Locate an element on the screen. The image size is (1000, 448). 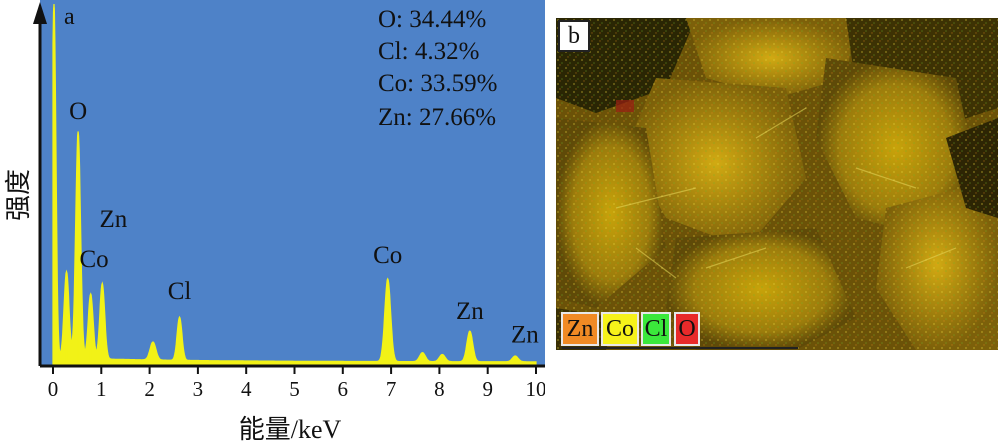
x-tick-label: 7 is located at coordinates (391, 389).